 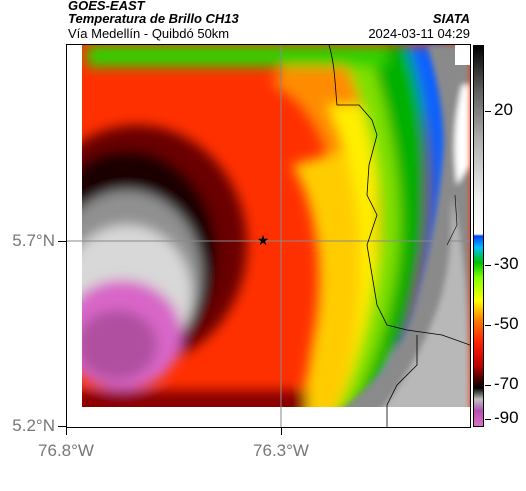 I want to click on colorbar-label: -30, so click(x=506, y=263).